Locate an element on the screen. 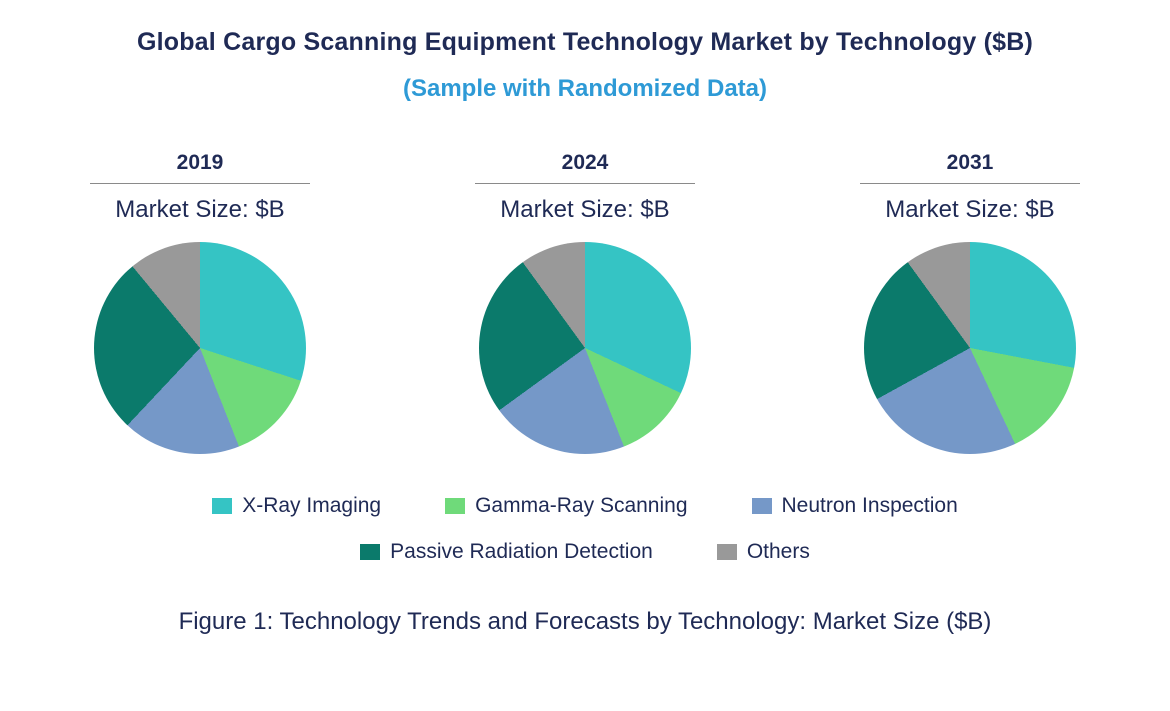  market-size-label-2019: Market Size: $B is located at coordinates (200, 209).